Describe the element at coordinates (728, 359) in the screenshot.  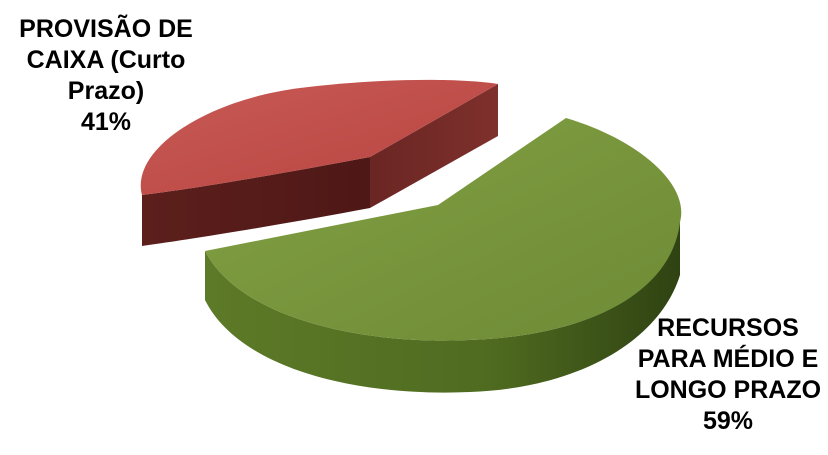
I see `slice-label-recursos-line-2: PARA MÉDIO E` at that location.